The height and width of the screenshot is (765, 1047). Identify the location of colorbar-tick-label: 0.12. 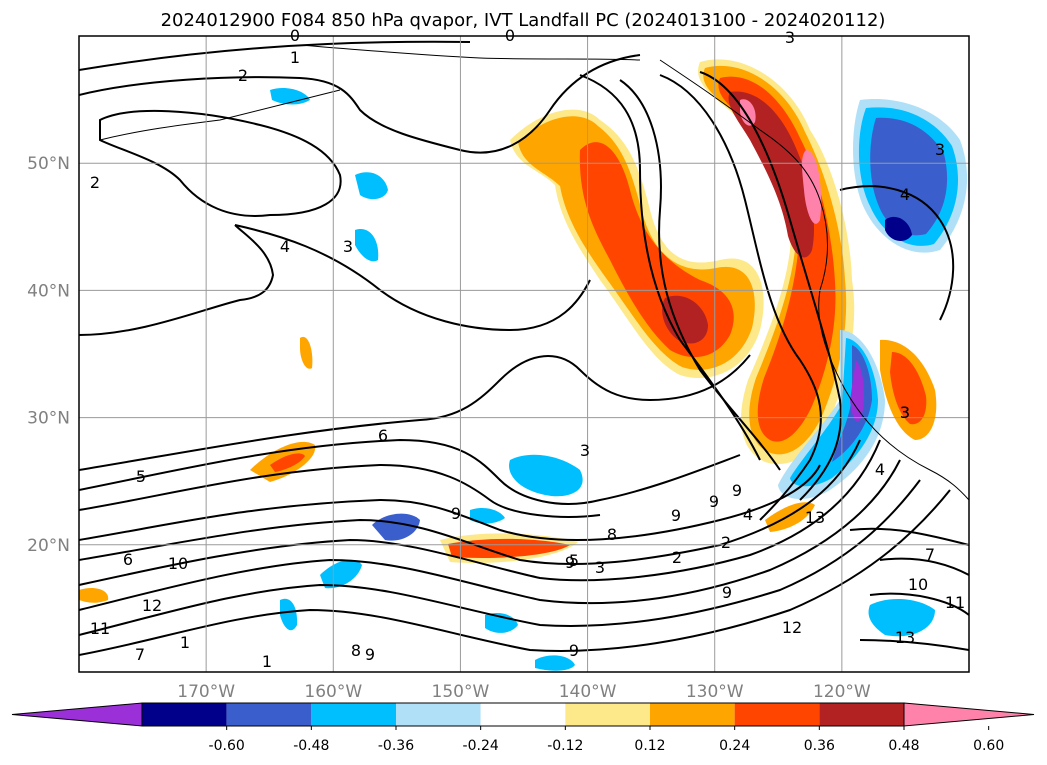
(649, 746).